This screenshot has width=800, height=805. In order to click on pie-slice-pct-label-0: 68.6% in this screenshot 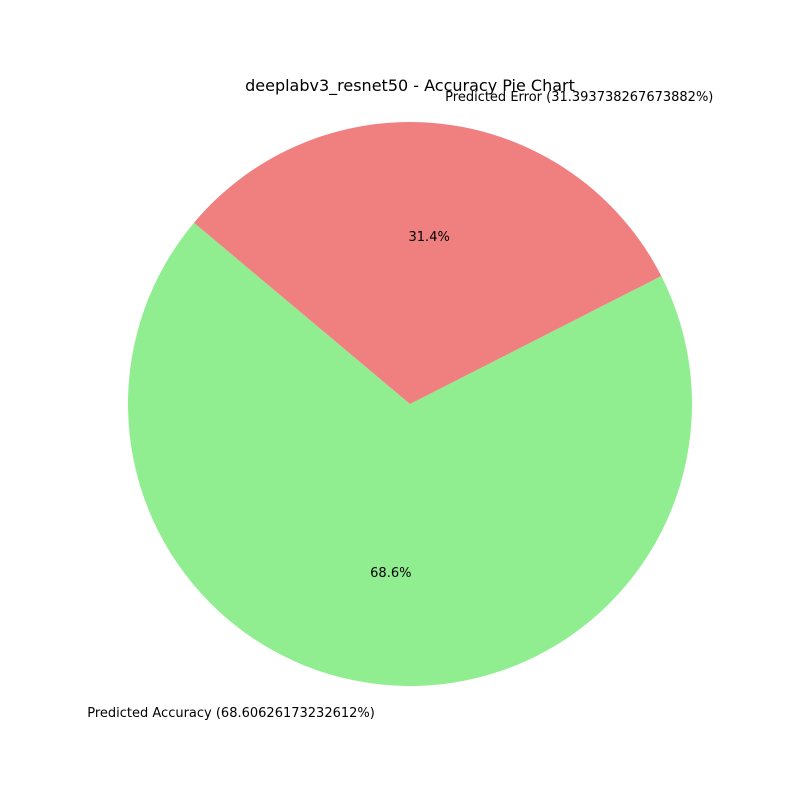, I will do `click(390, 573)`.